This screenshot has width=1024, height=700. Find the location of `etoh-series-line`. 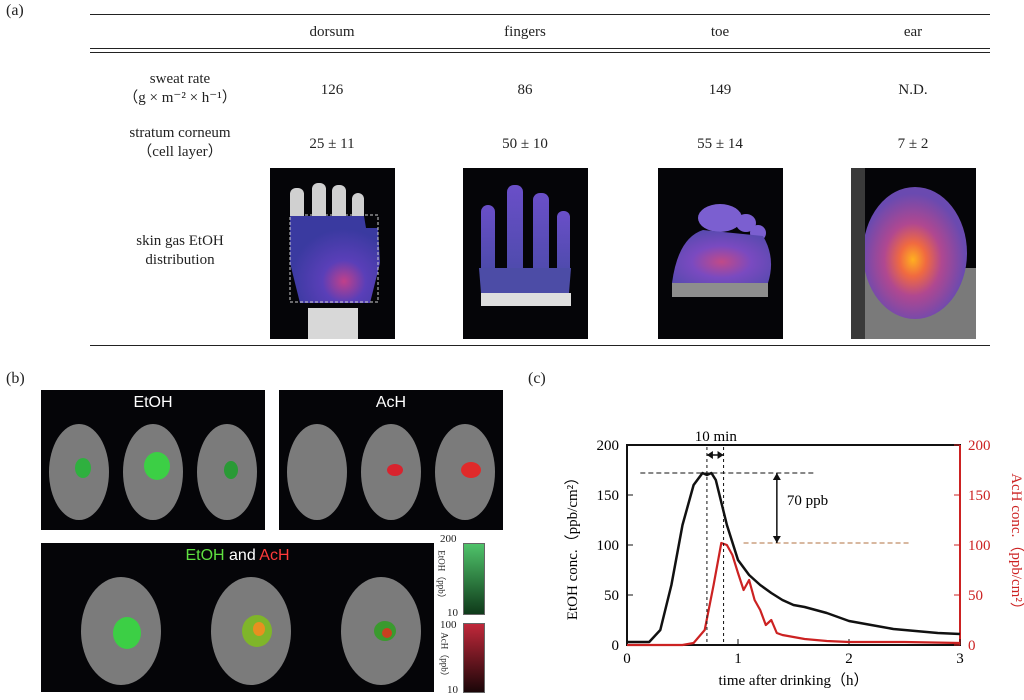

etoh-series-line is located at coordinates (794, 557).